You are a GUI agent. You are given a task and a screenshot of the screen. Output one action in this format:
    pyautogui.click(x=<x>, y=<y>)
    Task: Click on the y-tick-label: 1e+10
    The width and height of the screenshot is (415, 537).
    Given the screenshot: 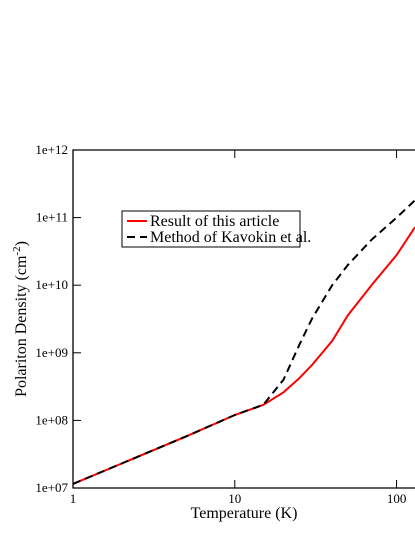 What is the action you would take?
    pyautogui.click(x=51, y=284)
    